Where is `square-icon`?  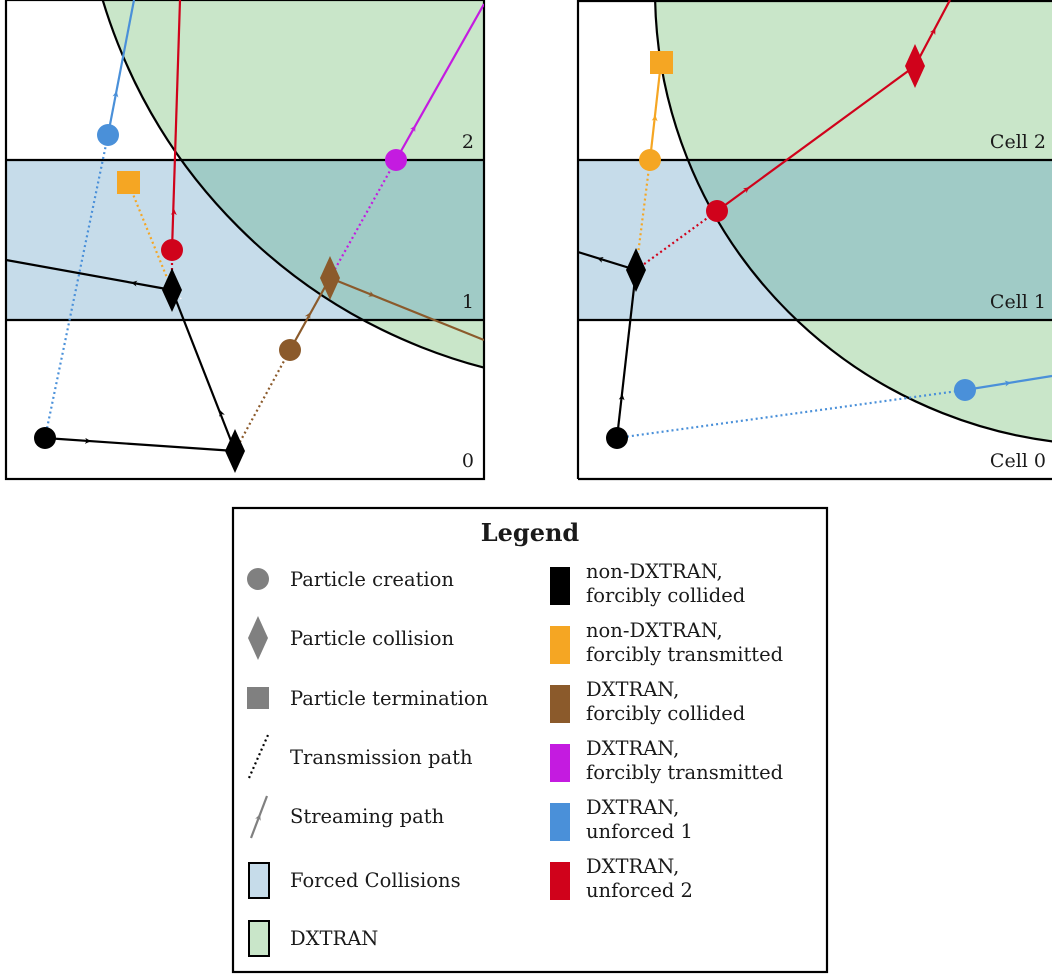
square-icon is located at coordinates (258, 698).